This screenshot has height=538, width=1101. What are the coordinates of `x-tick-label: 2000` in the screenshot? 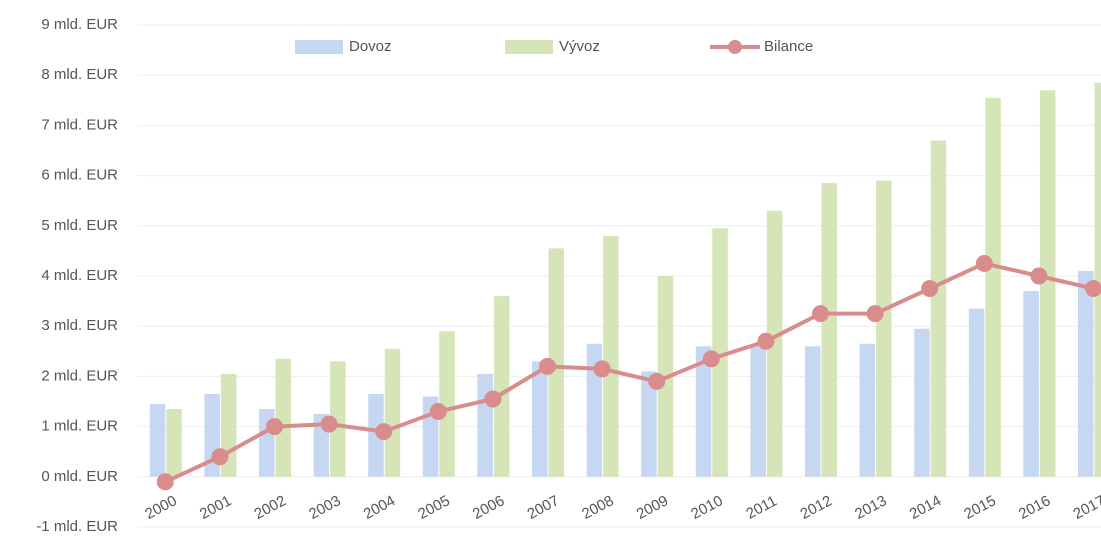 It's located at (160, 507).